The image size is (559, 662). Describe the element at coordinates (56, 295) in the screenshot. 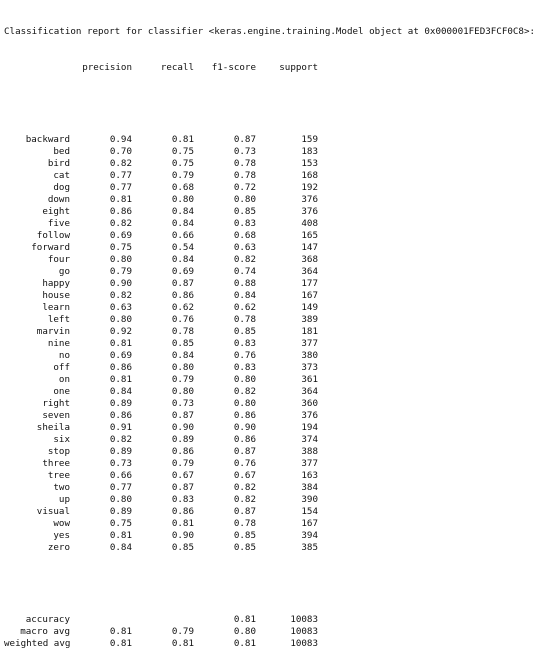

I see `class-label: house` at that location.